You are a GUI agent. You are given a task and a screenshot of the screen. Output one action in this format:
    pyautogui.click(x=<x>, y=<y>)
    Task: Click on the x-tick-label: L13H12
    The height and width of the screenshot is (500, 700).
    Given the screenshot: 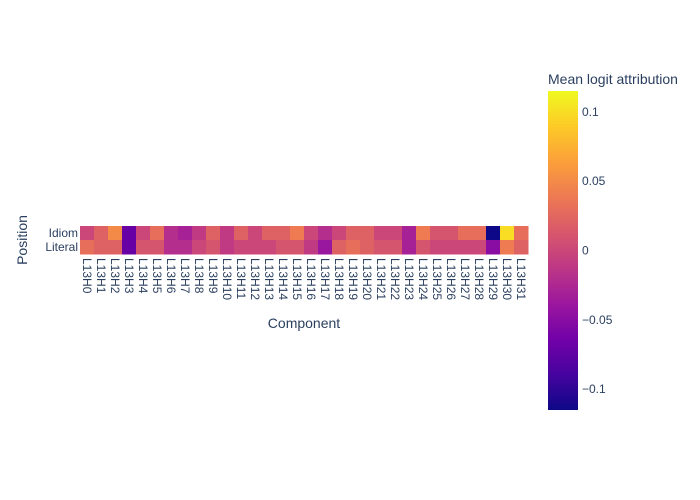 What is the action you would take?
    pyautogui.click(x=255, y=279)
    